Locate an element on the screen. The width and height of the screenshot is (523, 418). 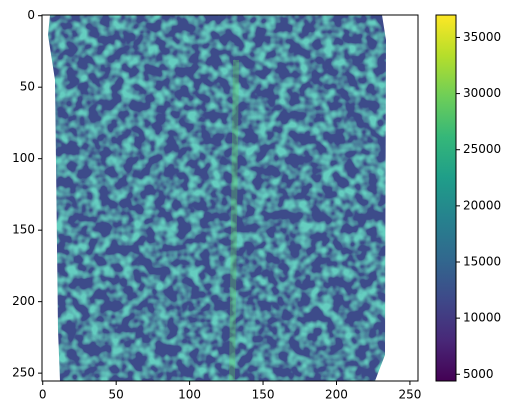
x-tick-label: 150 is located at coordinates (263, 395).